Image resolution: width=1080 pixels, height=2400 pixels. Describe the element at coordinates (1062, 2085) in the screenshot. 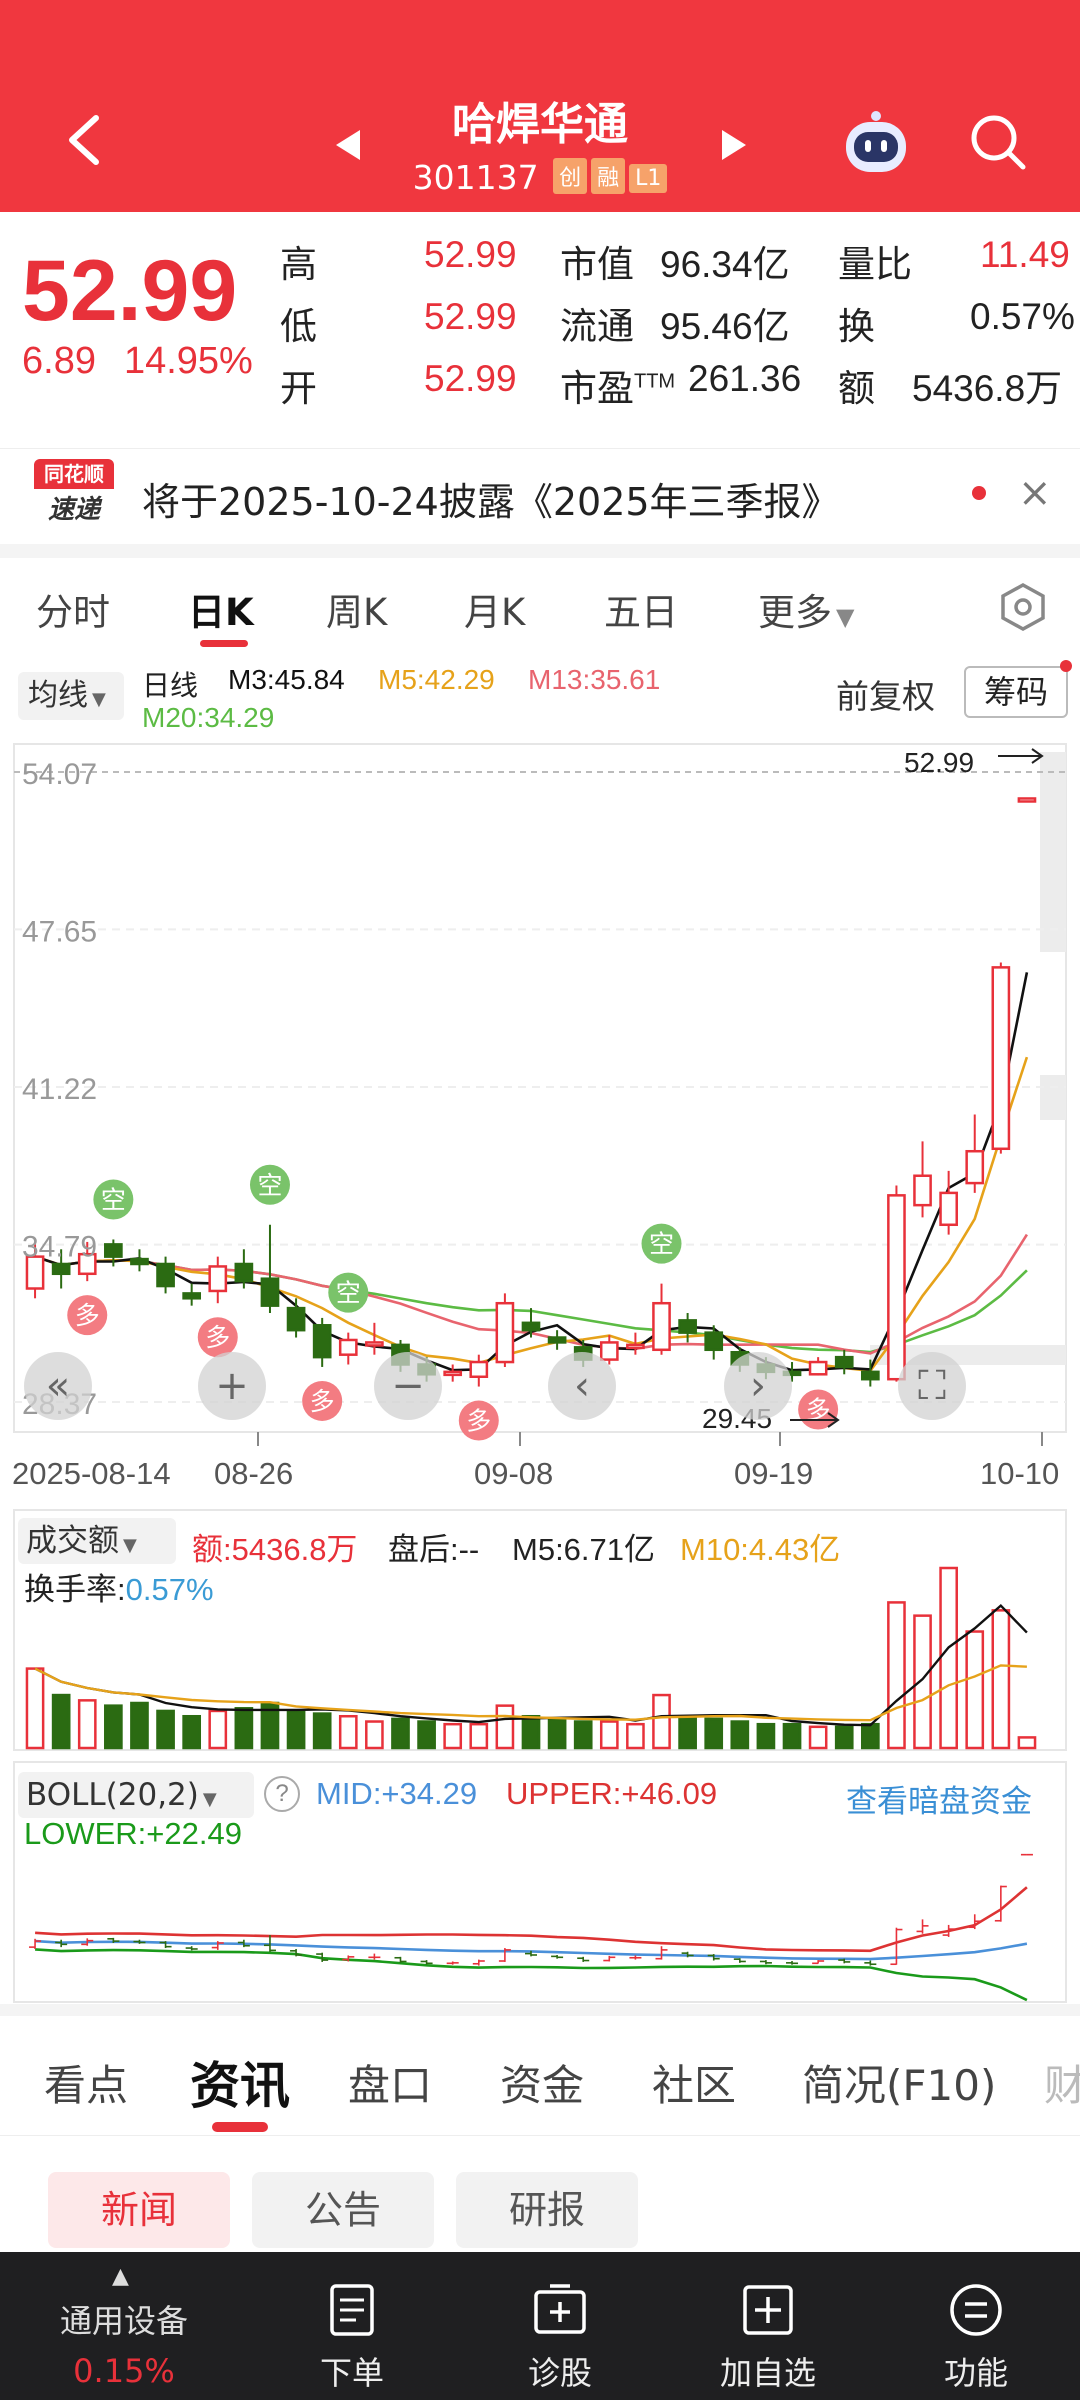

I see `tab-finance: 财` at that location.